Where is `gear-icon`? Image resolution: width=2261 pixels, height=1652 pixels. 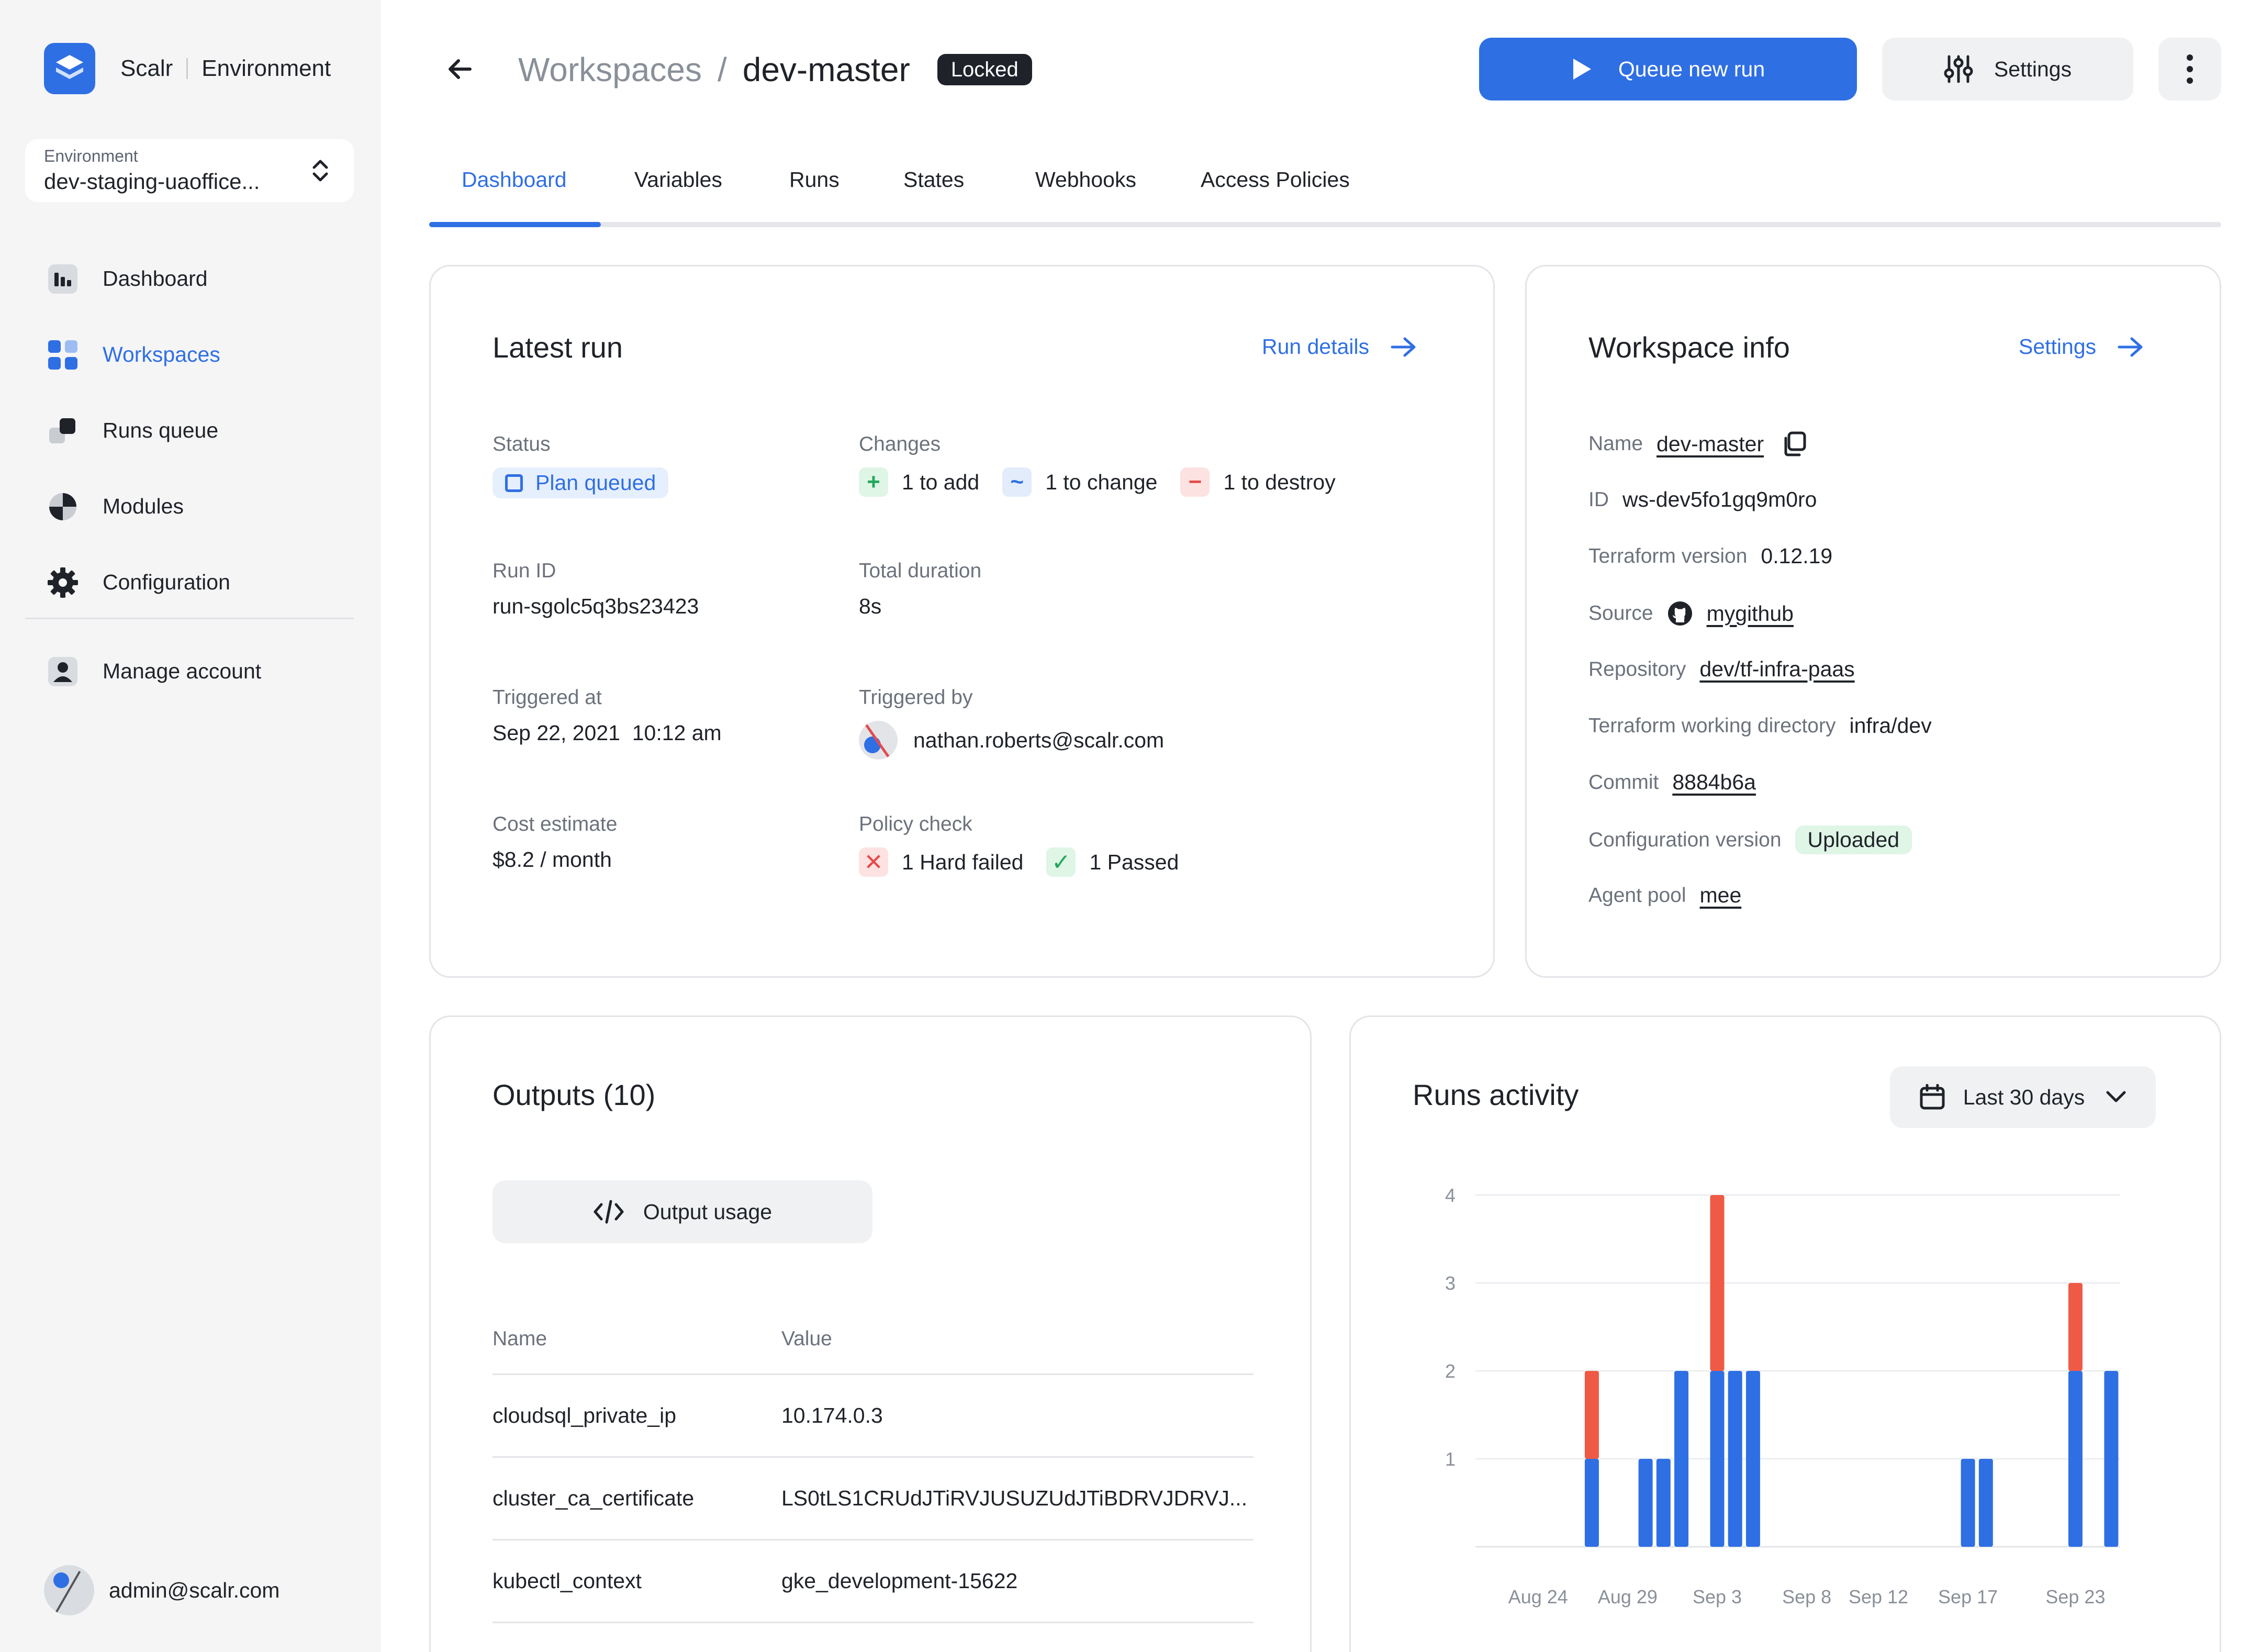
gear-icon is located at coordinates (63, 582).